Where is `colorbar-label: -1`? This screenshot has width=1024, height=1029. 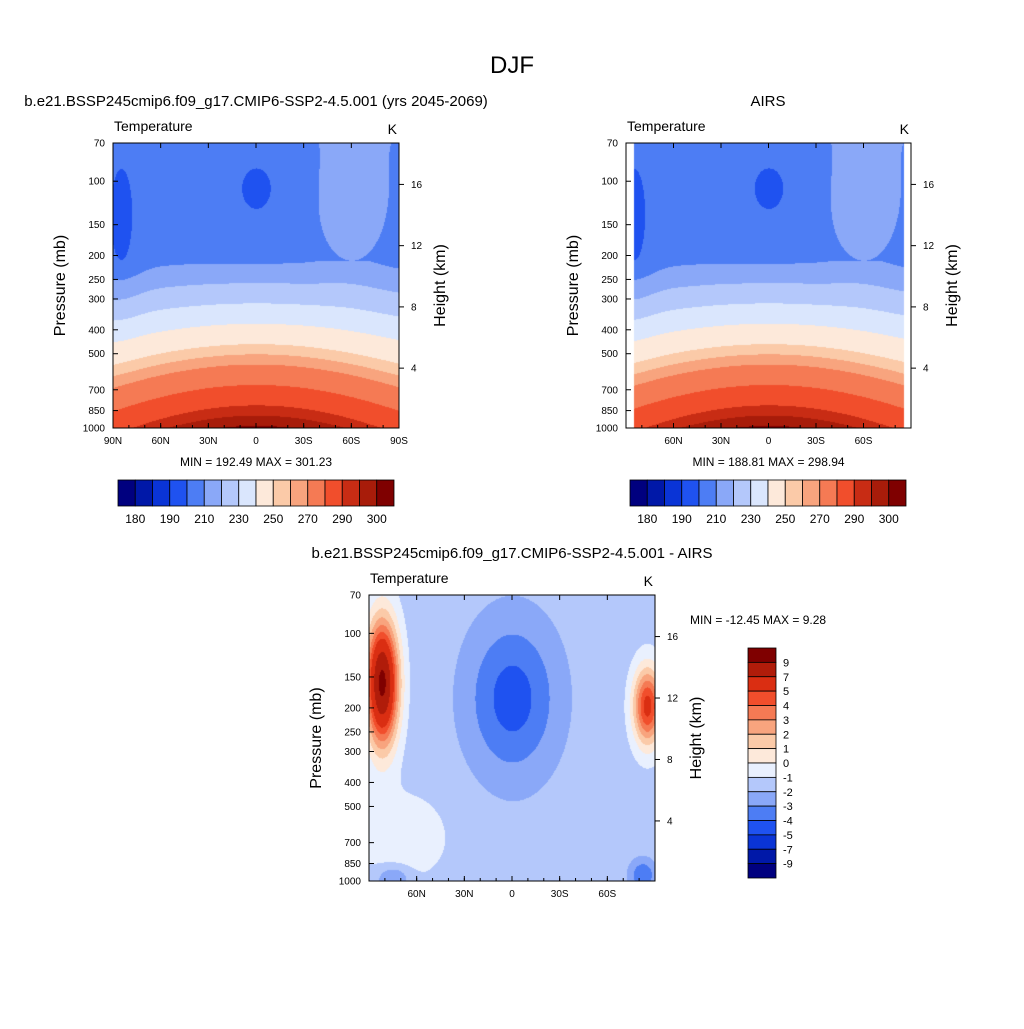 colorbar-label: -1 is located at coordinates (788, 778).